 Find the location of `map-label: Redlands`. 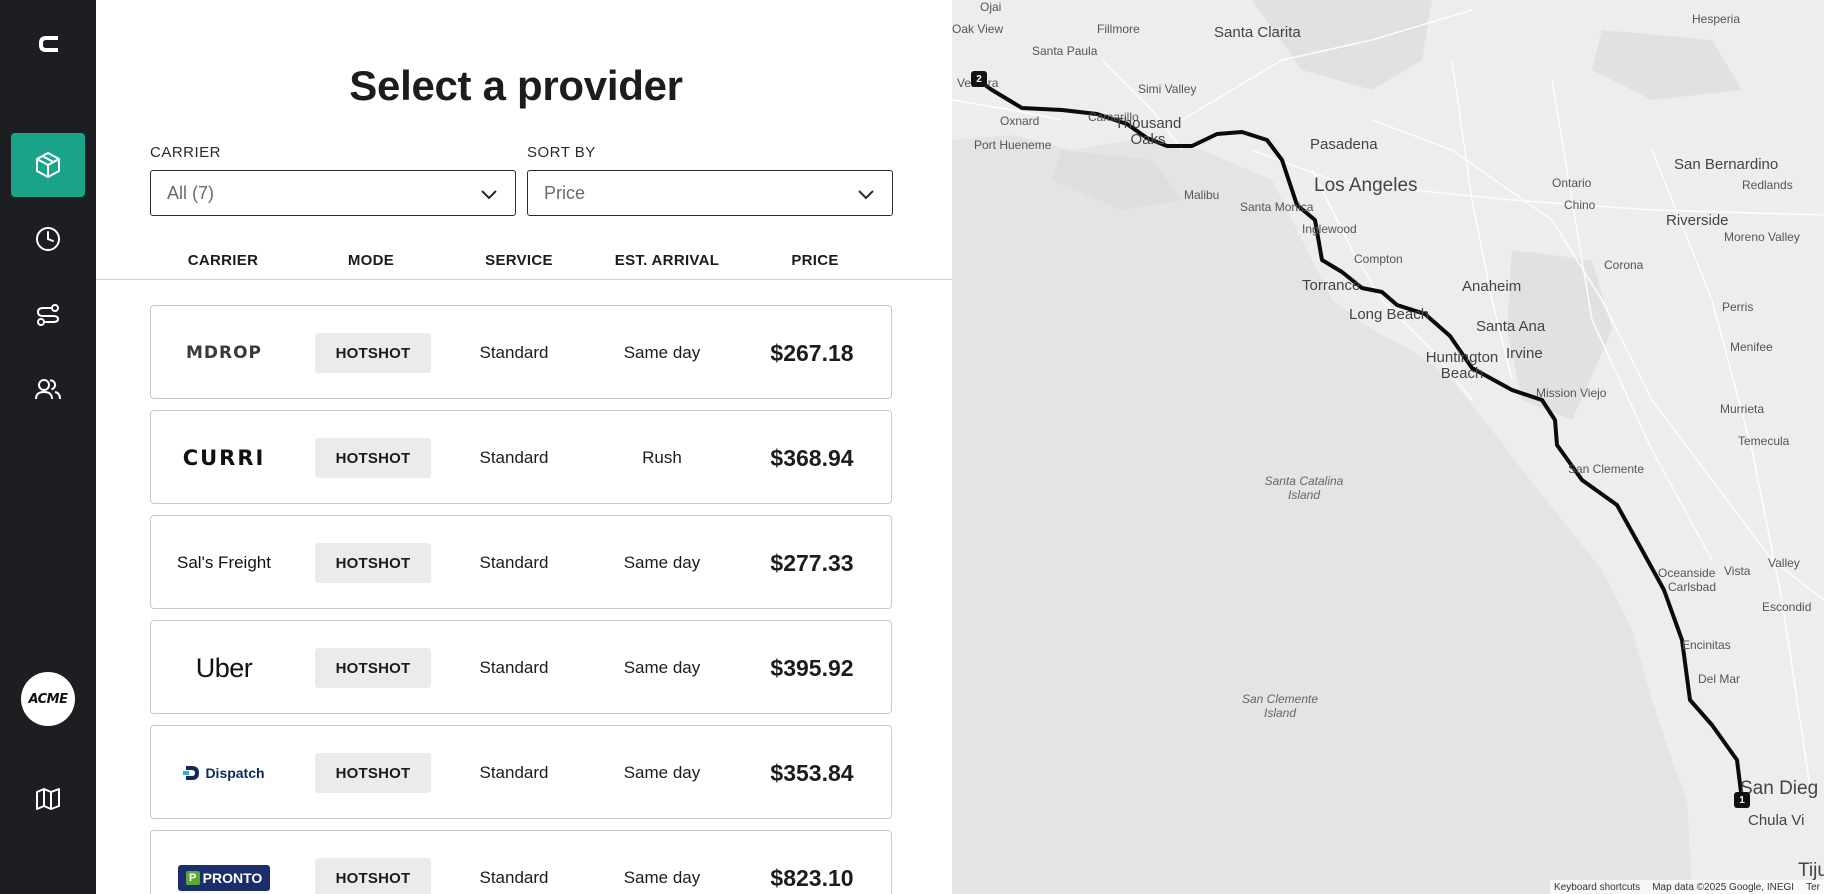

map-label: Redlands is located at coordinates (1767, 185).